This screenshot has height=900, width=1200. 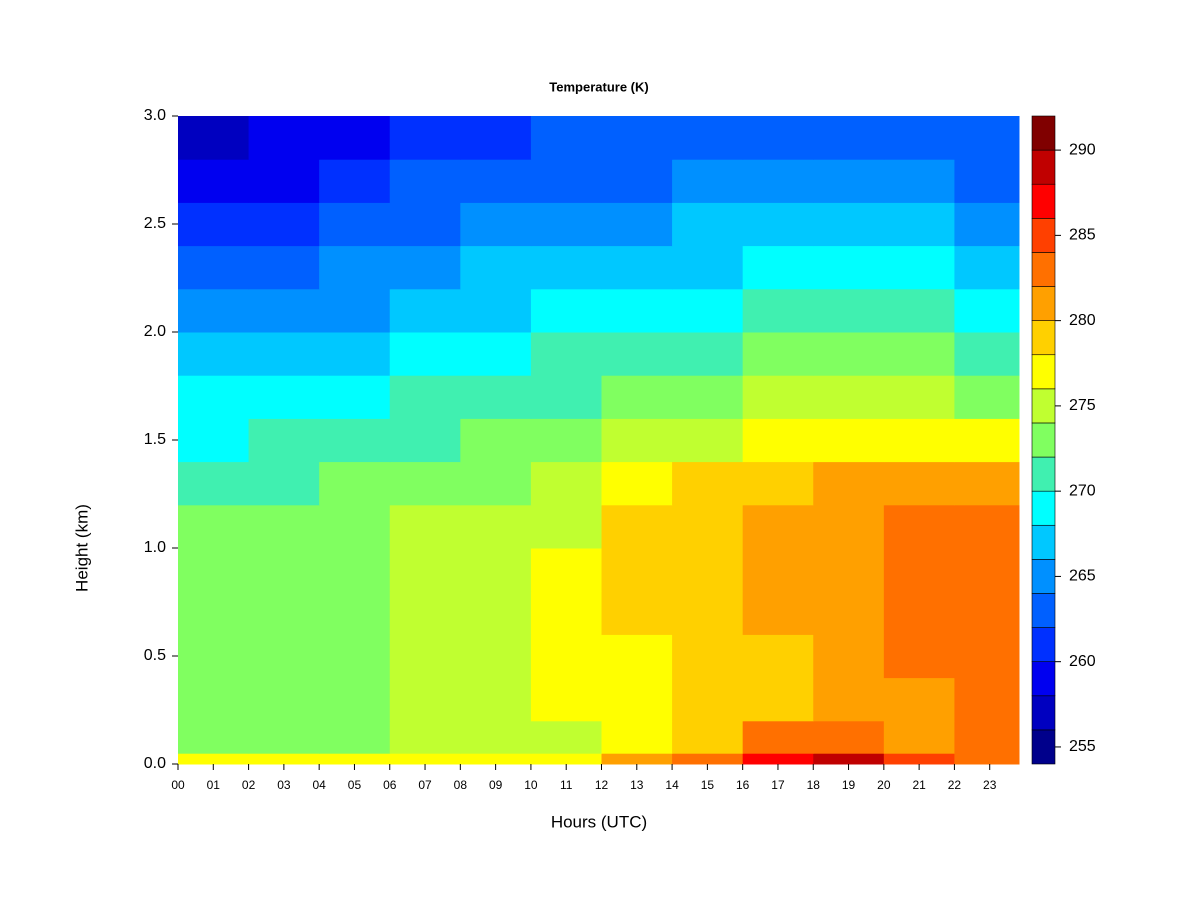 What do you see at coordinates (214, 785) in the screenshot?
I see `x-tick-label: 01` at bounding box center [214, 785].